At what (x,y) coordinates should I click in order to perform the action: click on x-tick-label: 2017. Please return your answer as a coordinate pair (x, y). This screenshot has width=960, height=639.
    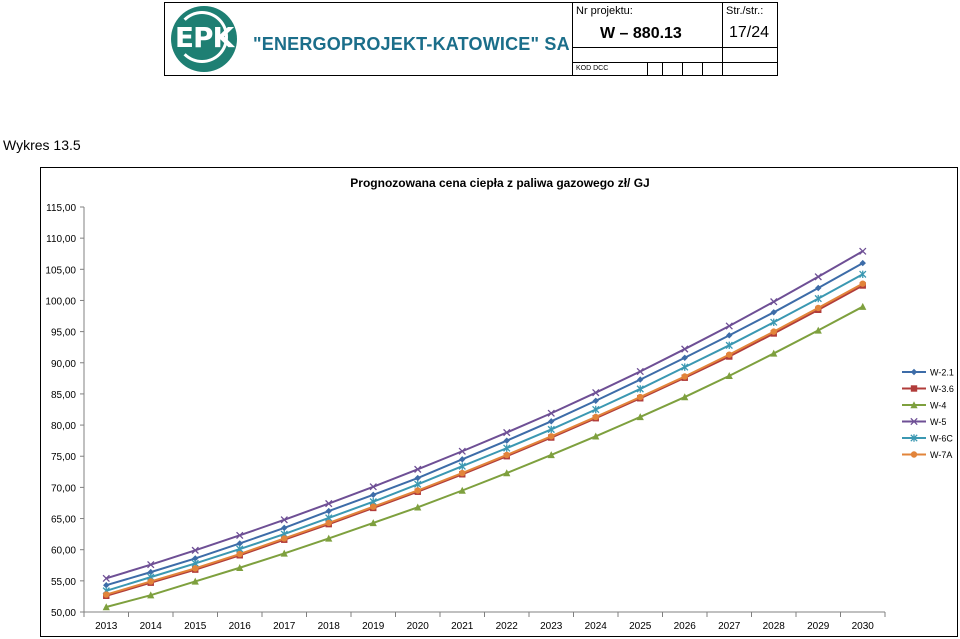
    Looking at the image, I should click on (284, 626).